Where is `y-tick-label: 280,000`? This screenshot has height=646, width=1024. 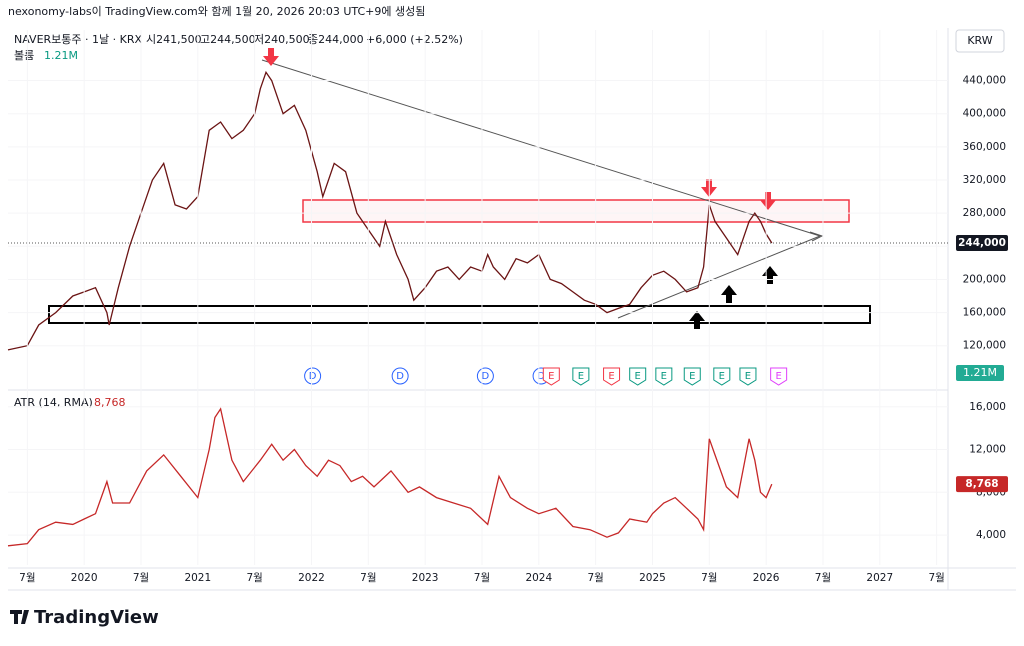 y-tick-label: 280,000 is located at coordinates (984, 213).